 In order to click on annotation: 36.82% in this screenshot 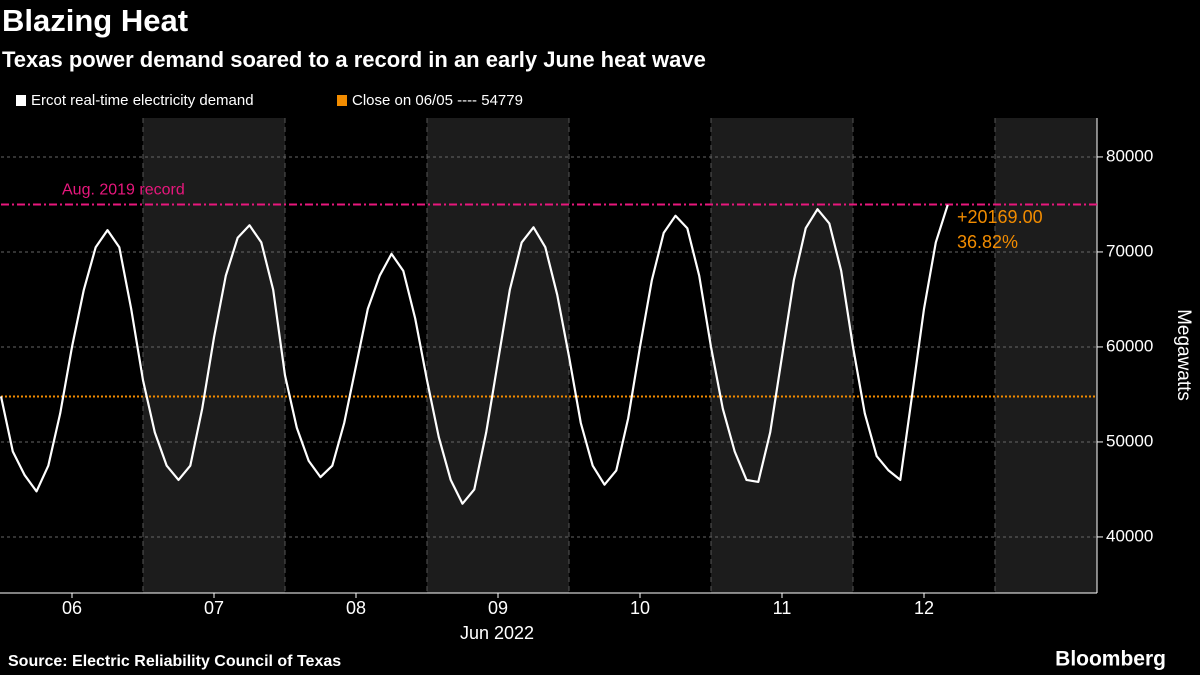, I will do `click(987, 242)`.